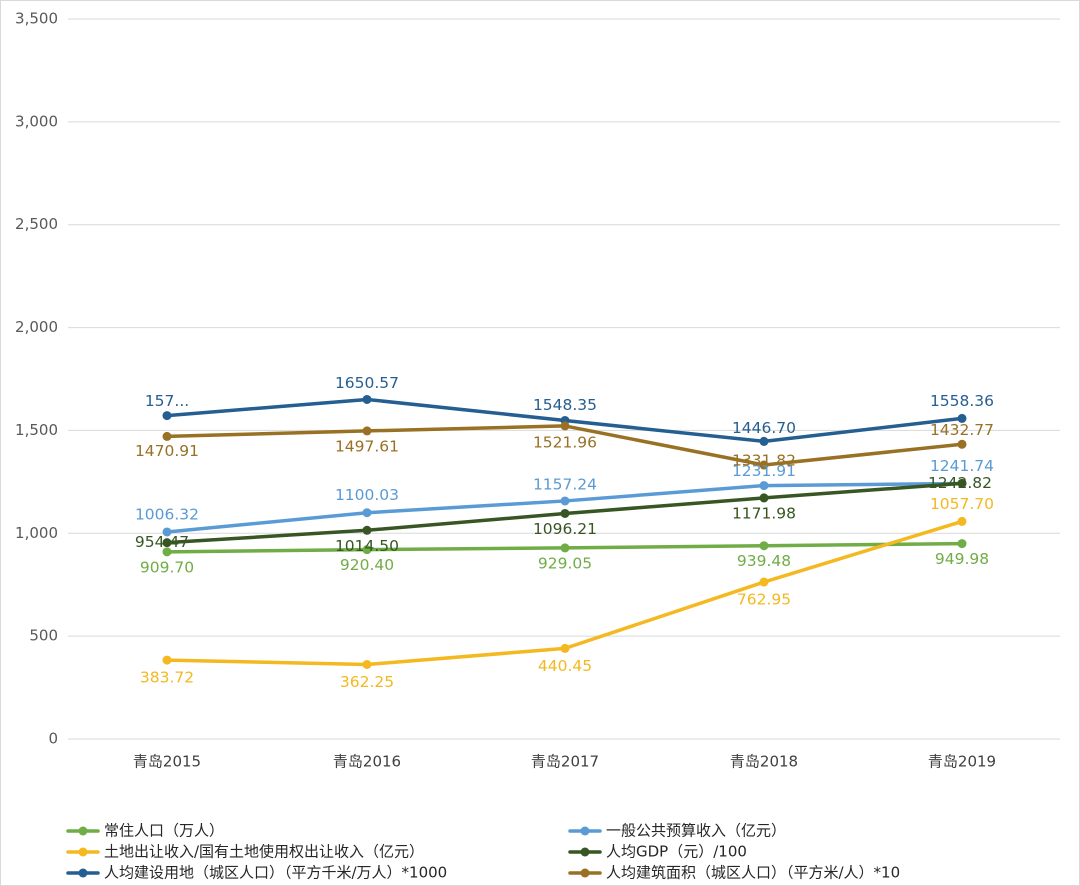  I want to click on data-label: 362.25, so click(367, 682).